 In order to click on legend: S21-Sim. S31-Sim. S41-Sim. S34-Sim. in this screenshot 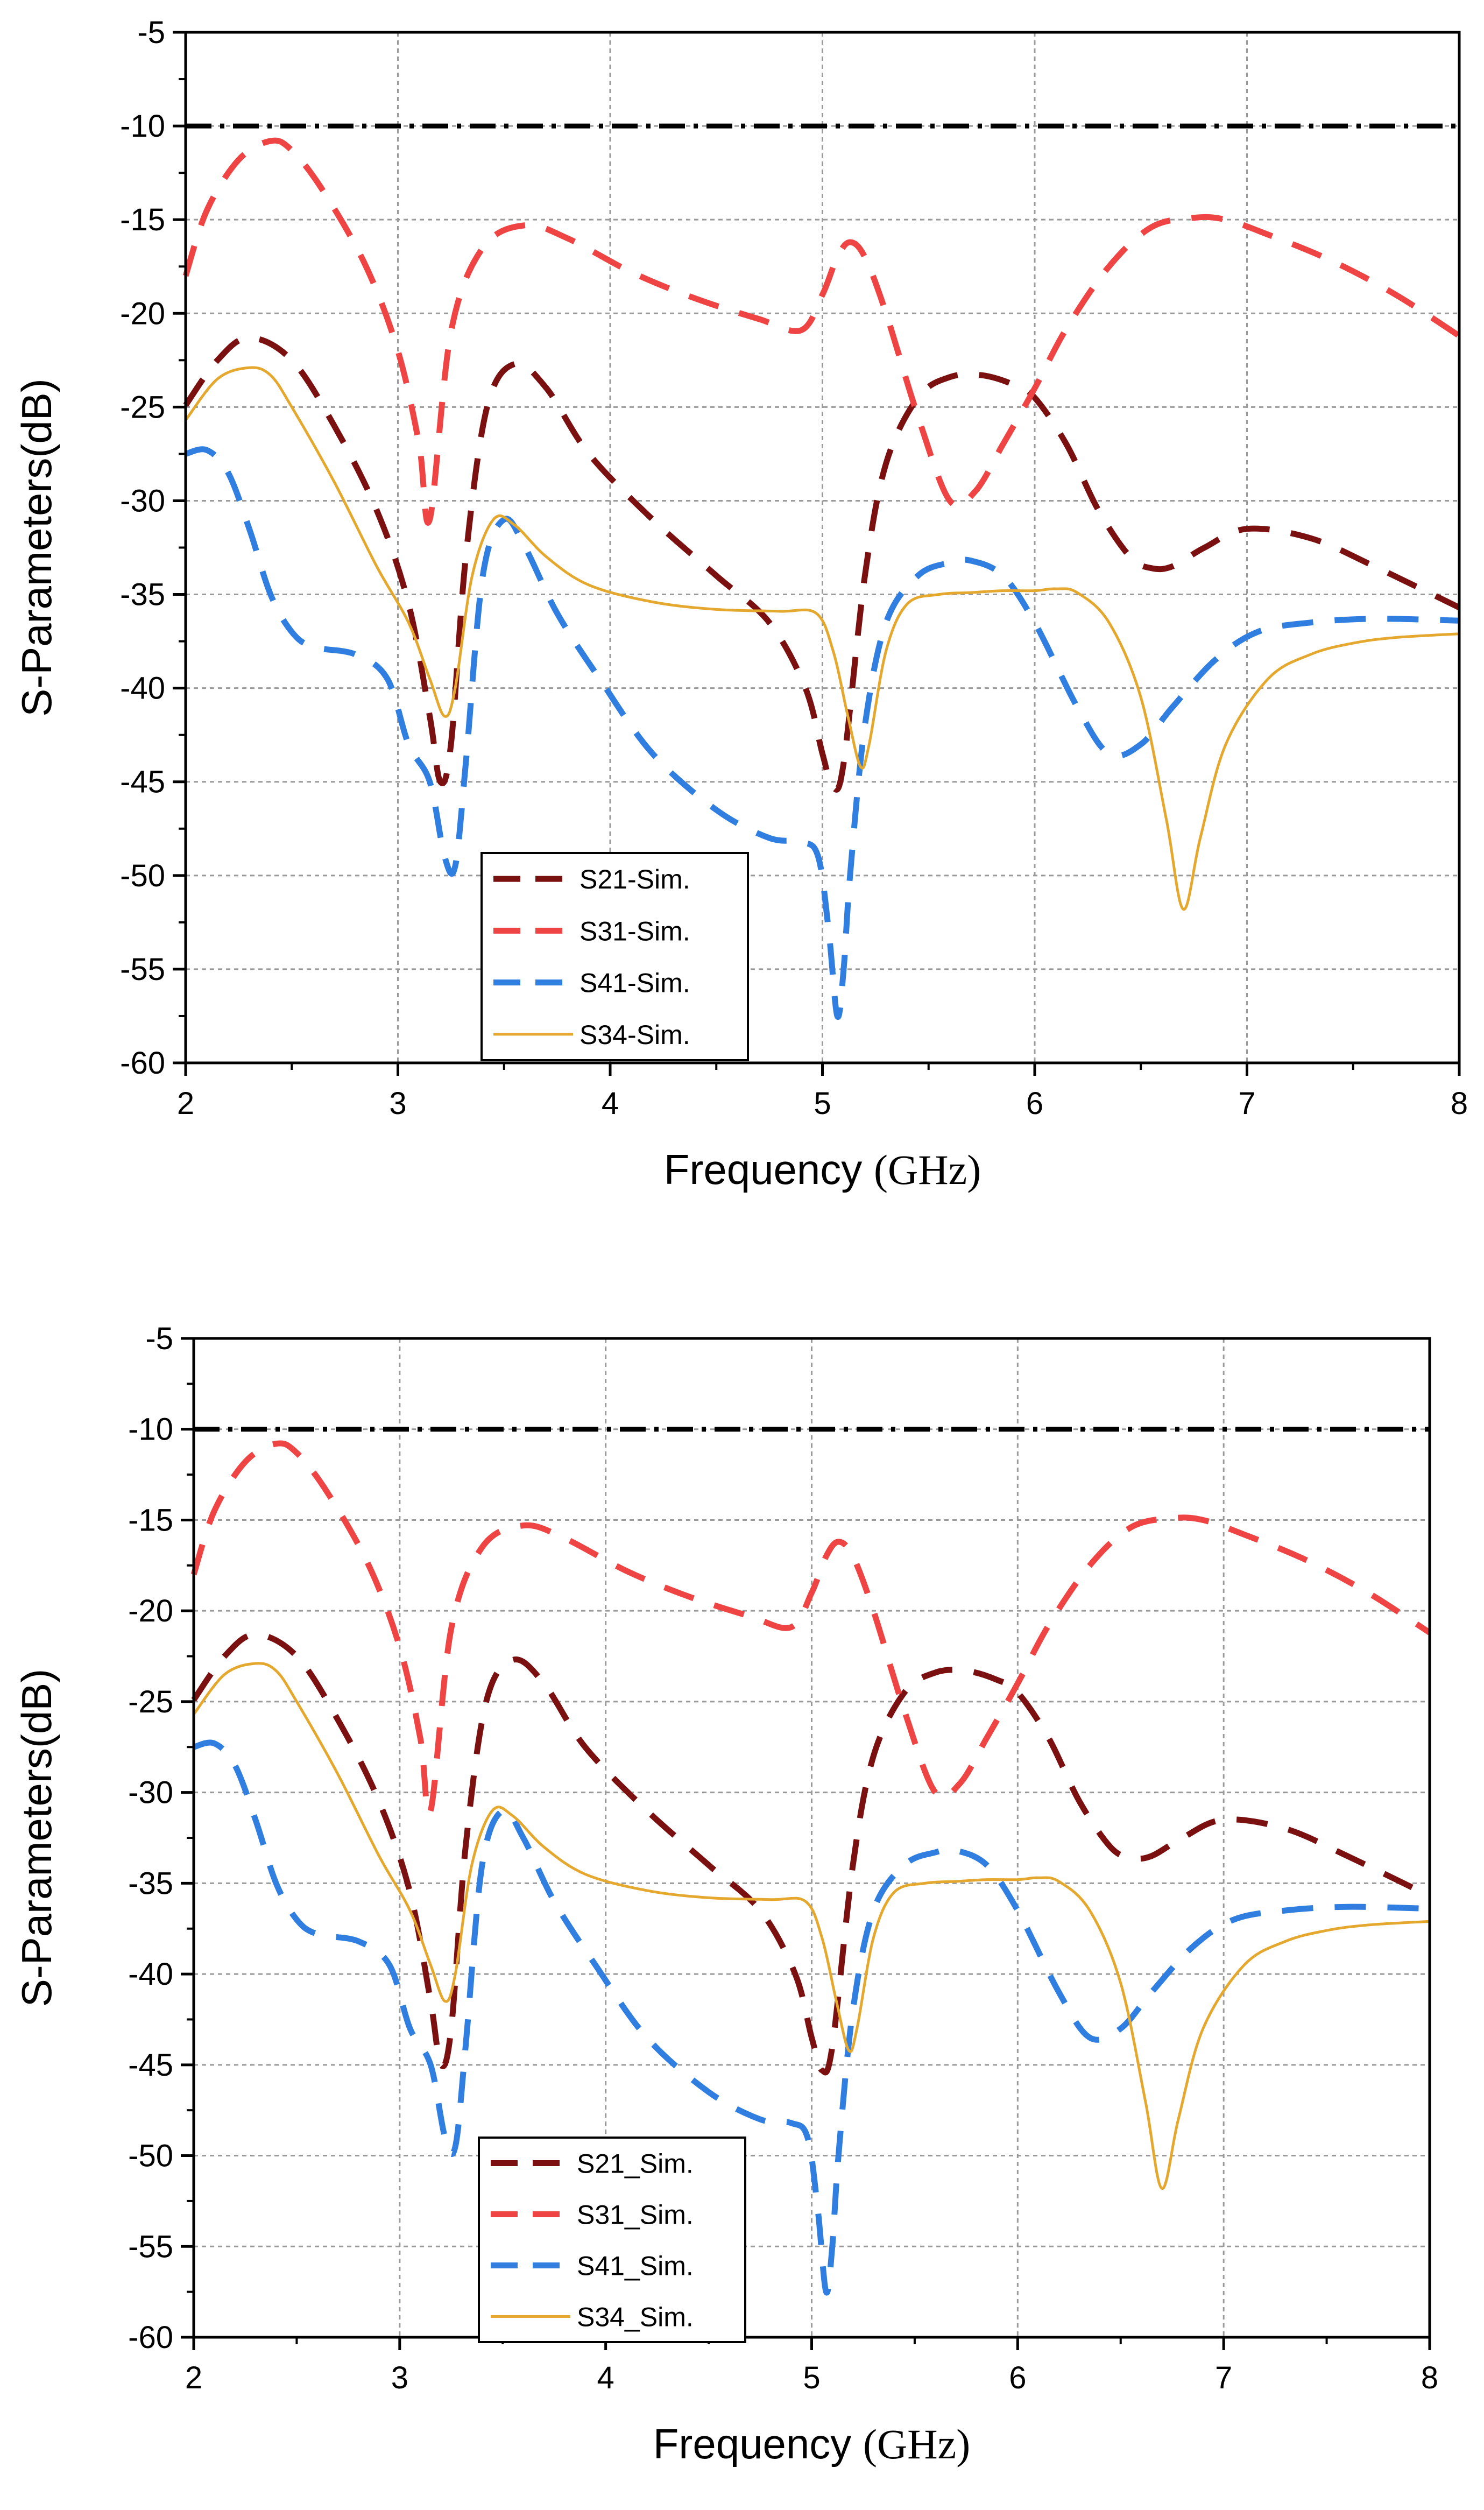, I will do `click(614, 956)`.